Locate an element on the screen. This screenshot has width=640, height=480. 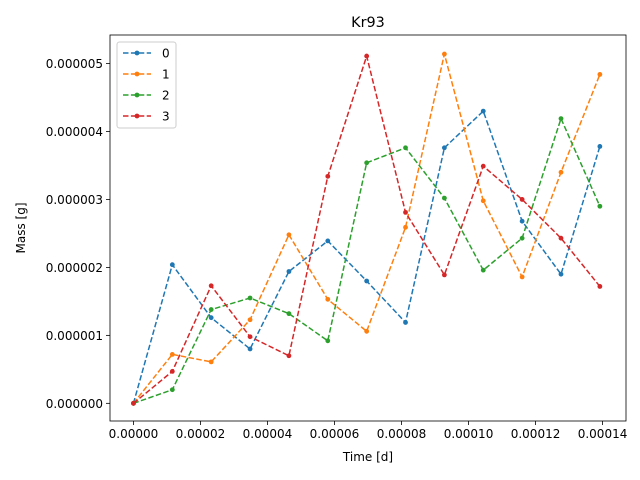
x-tick-label: 0.00002 is located at coordinates (201, 434).